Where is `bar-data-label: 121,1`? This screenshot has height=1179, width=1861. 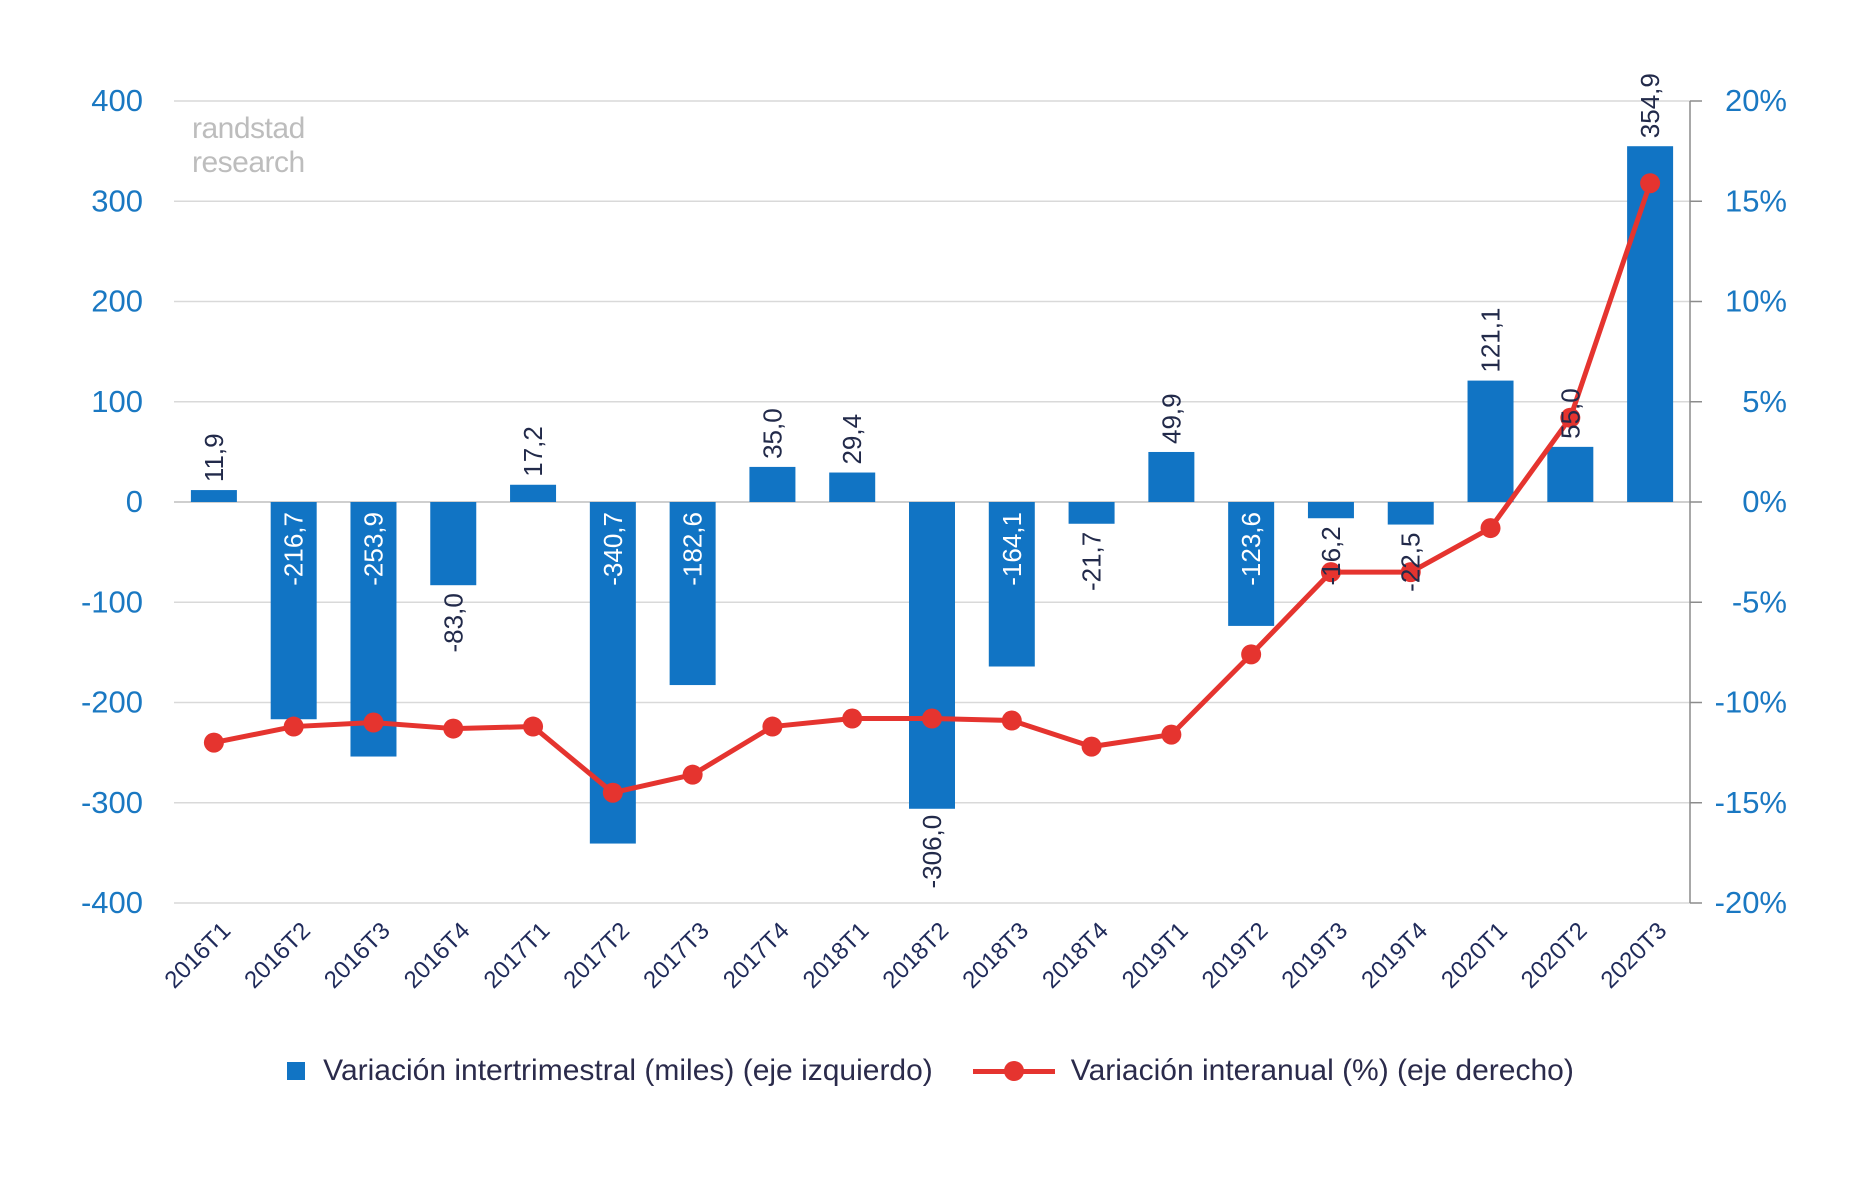
bar-data-label: 121,1 is located at coordinates (1491, 340).